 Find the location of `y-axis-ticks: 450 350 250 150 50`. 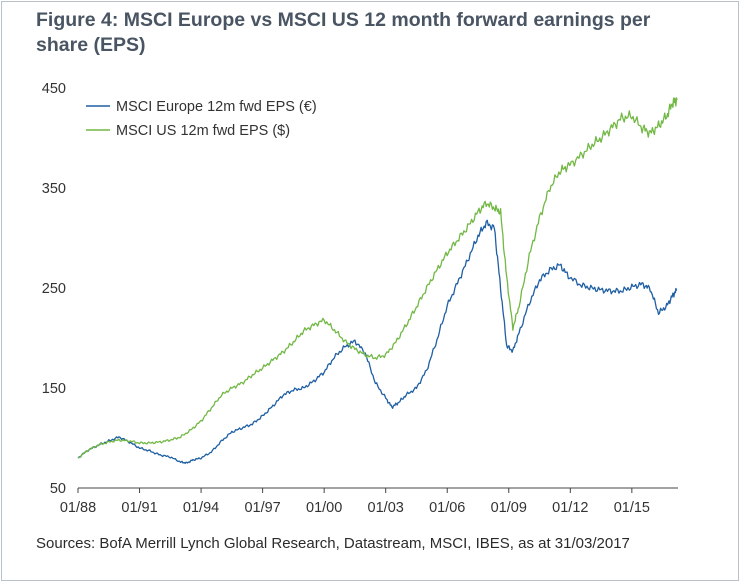

y-axis-ticks: 450 350 250 150 50 is located at coordinates (54, 289).